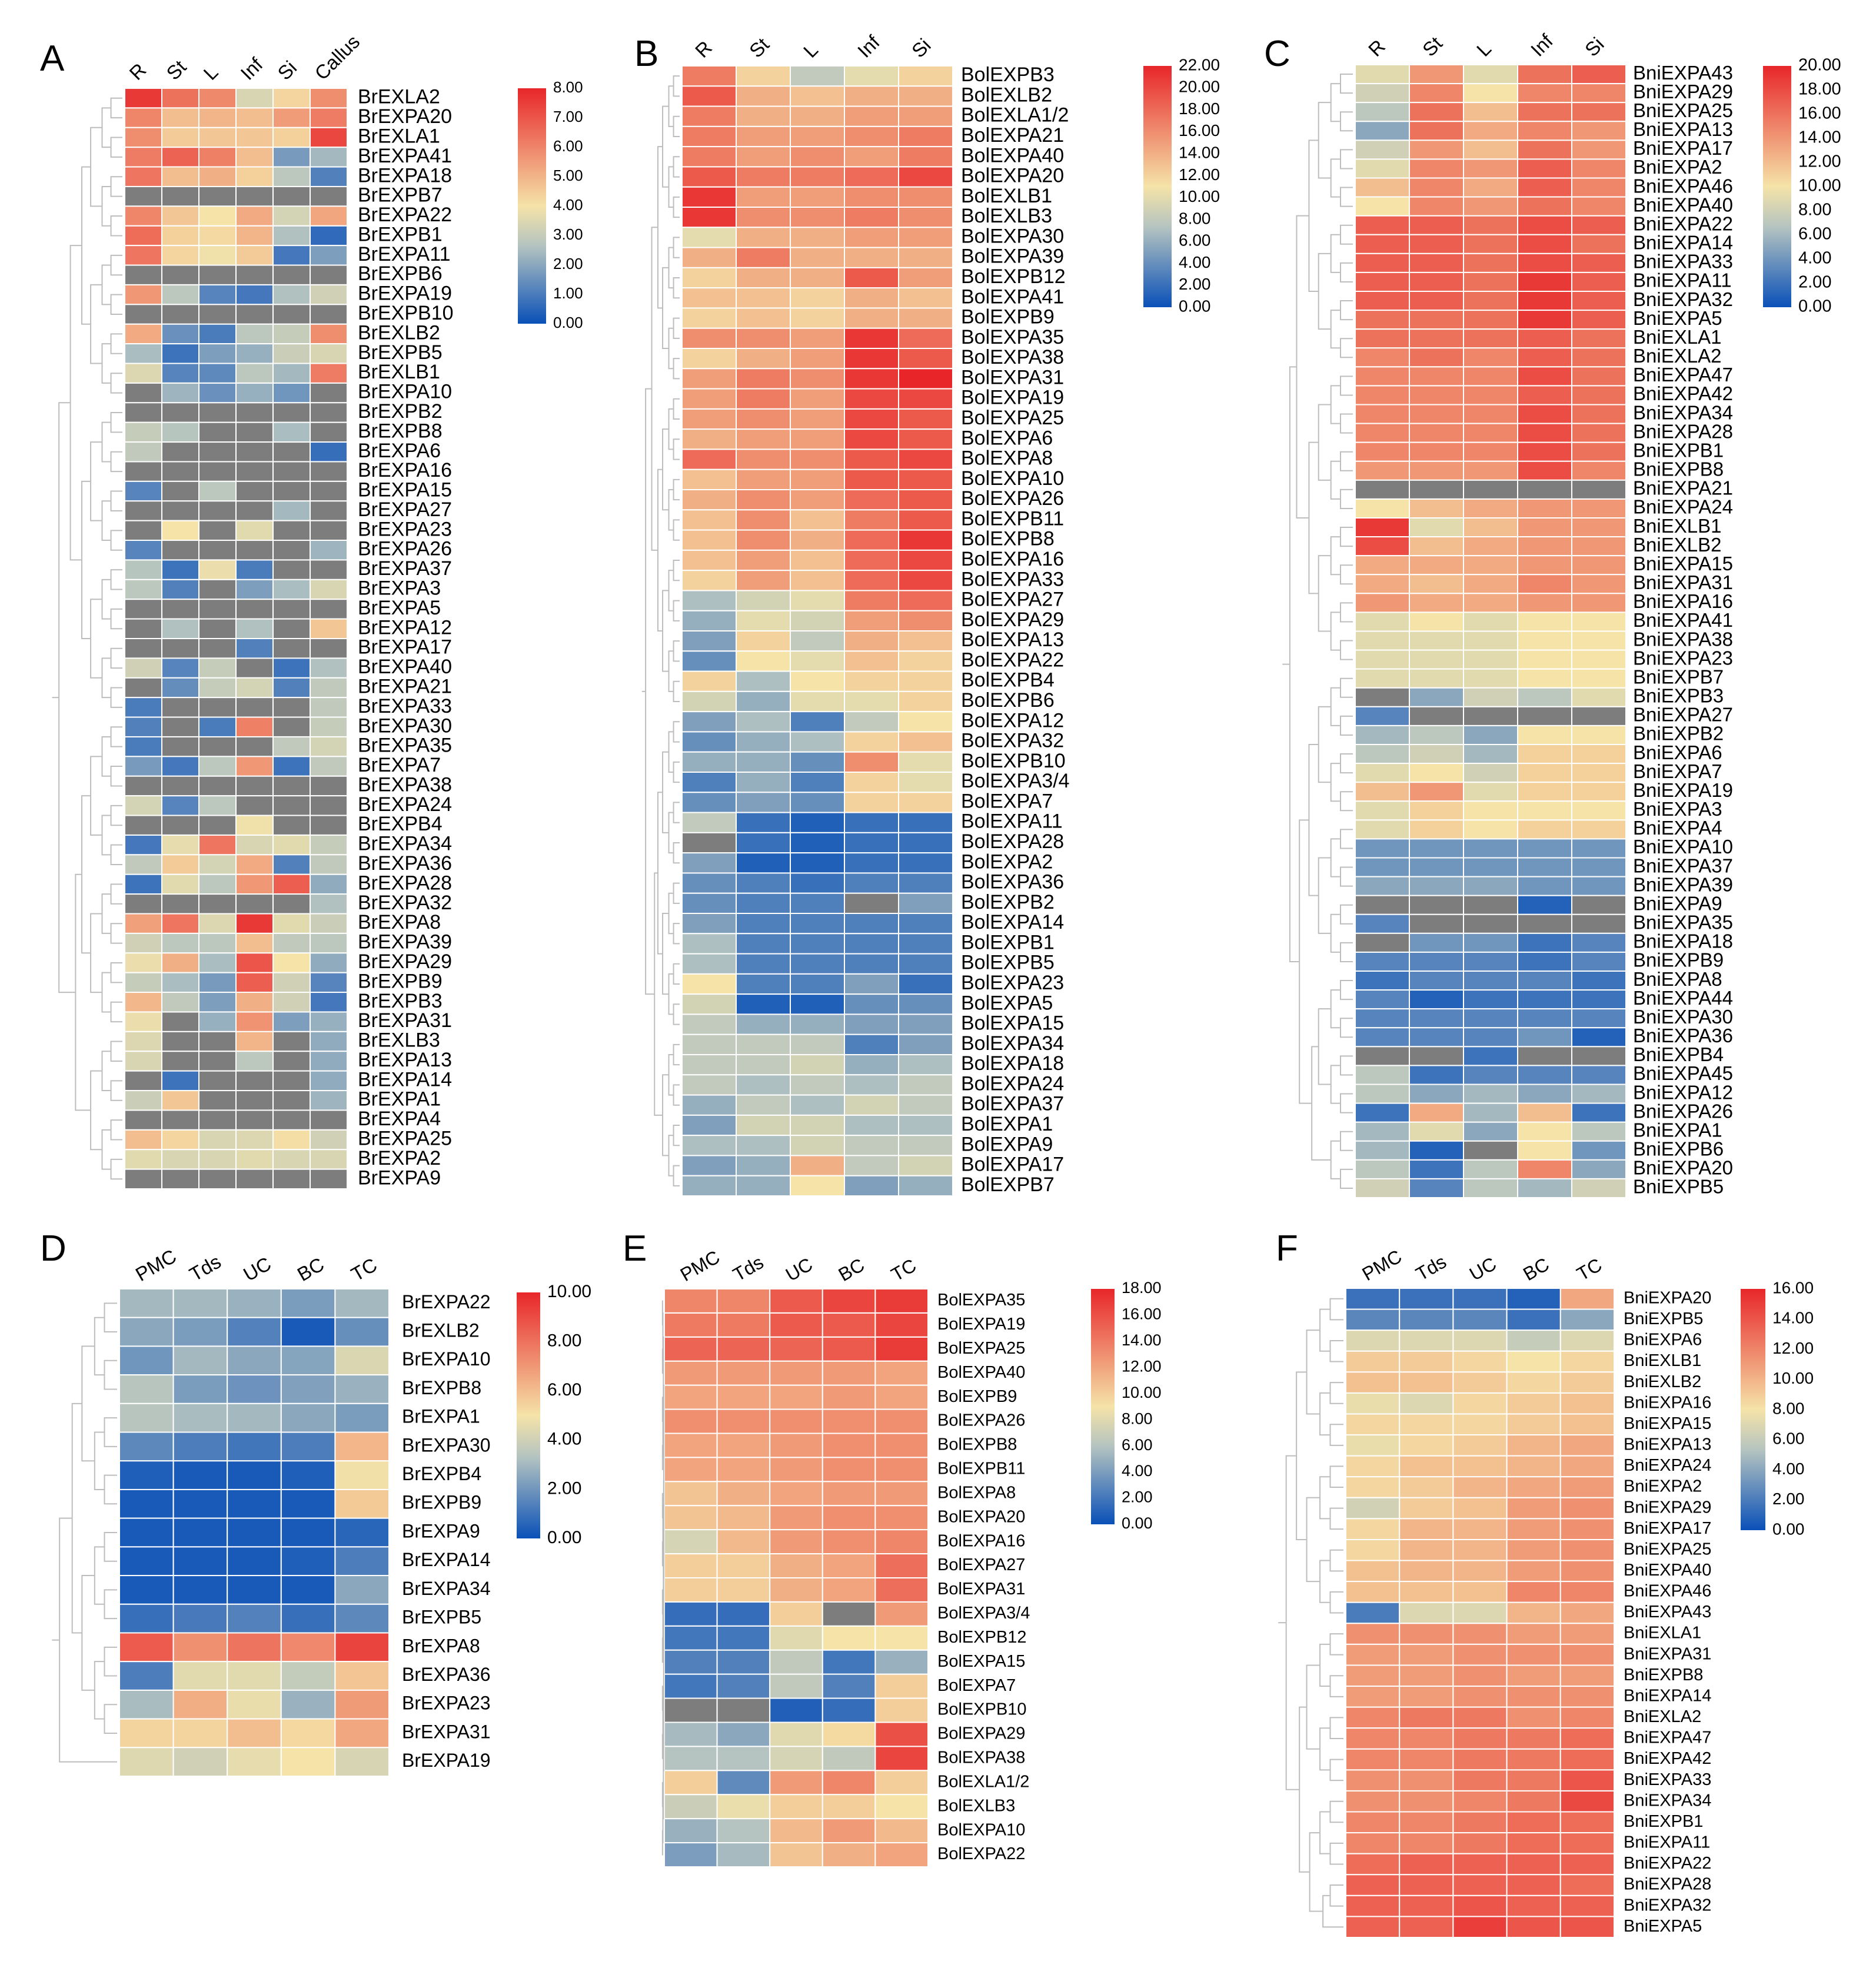  I want to click on panel-f-cell-BniEXLA2-UC, so click(1480, 1717).